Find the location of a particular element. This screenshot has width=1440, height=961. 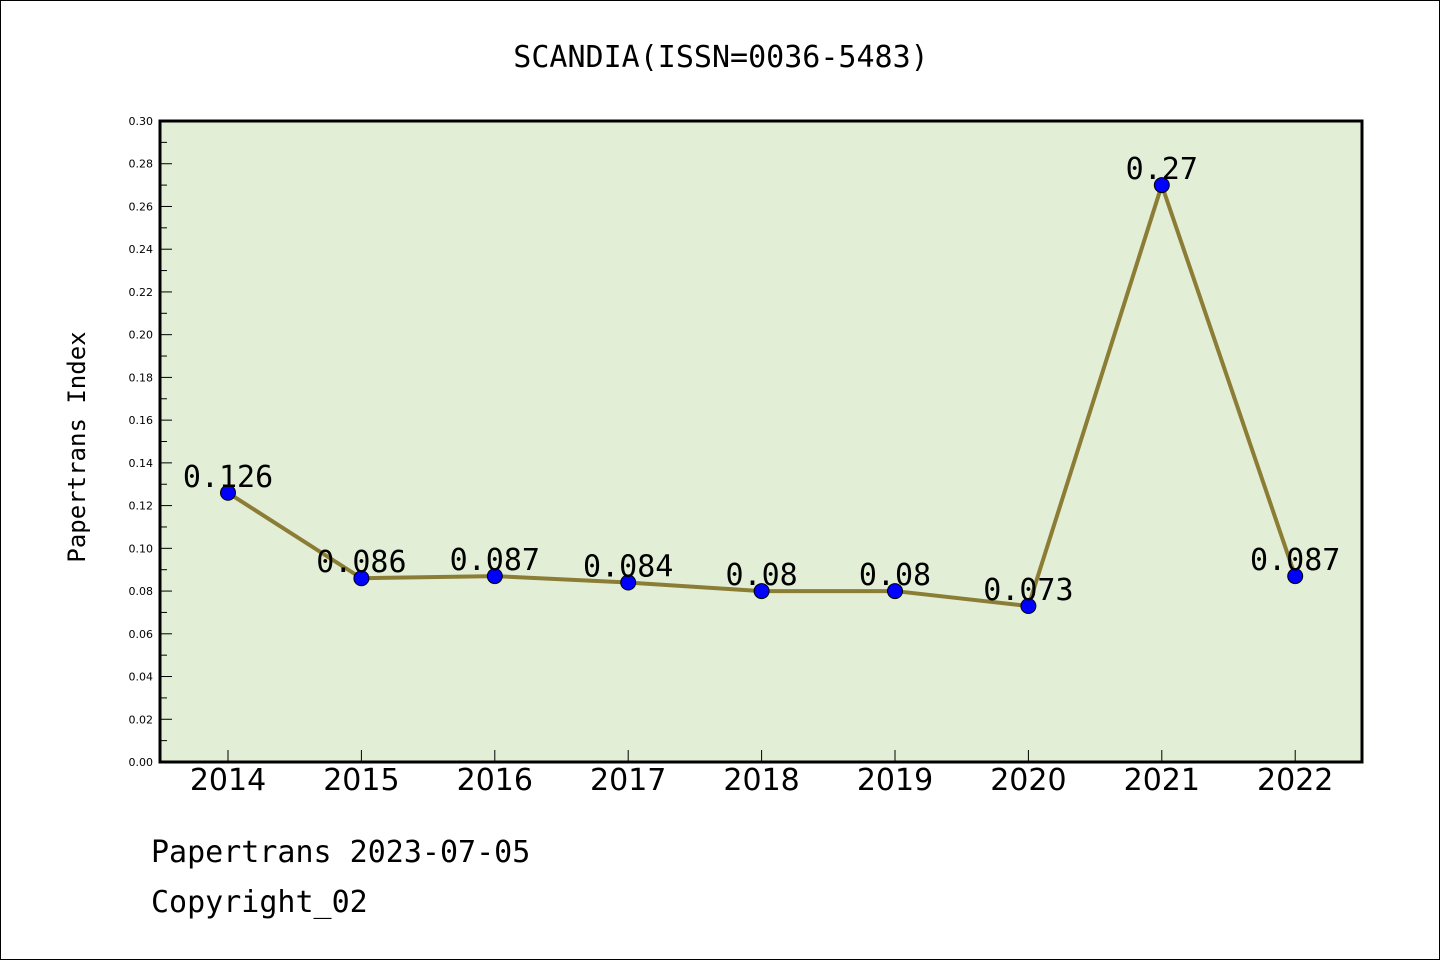

x-tick-label: 2016 is located at coordinates (495, 780).